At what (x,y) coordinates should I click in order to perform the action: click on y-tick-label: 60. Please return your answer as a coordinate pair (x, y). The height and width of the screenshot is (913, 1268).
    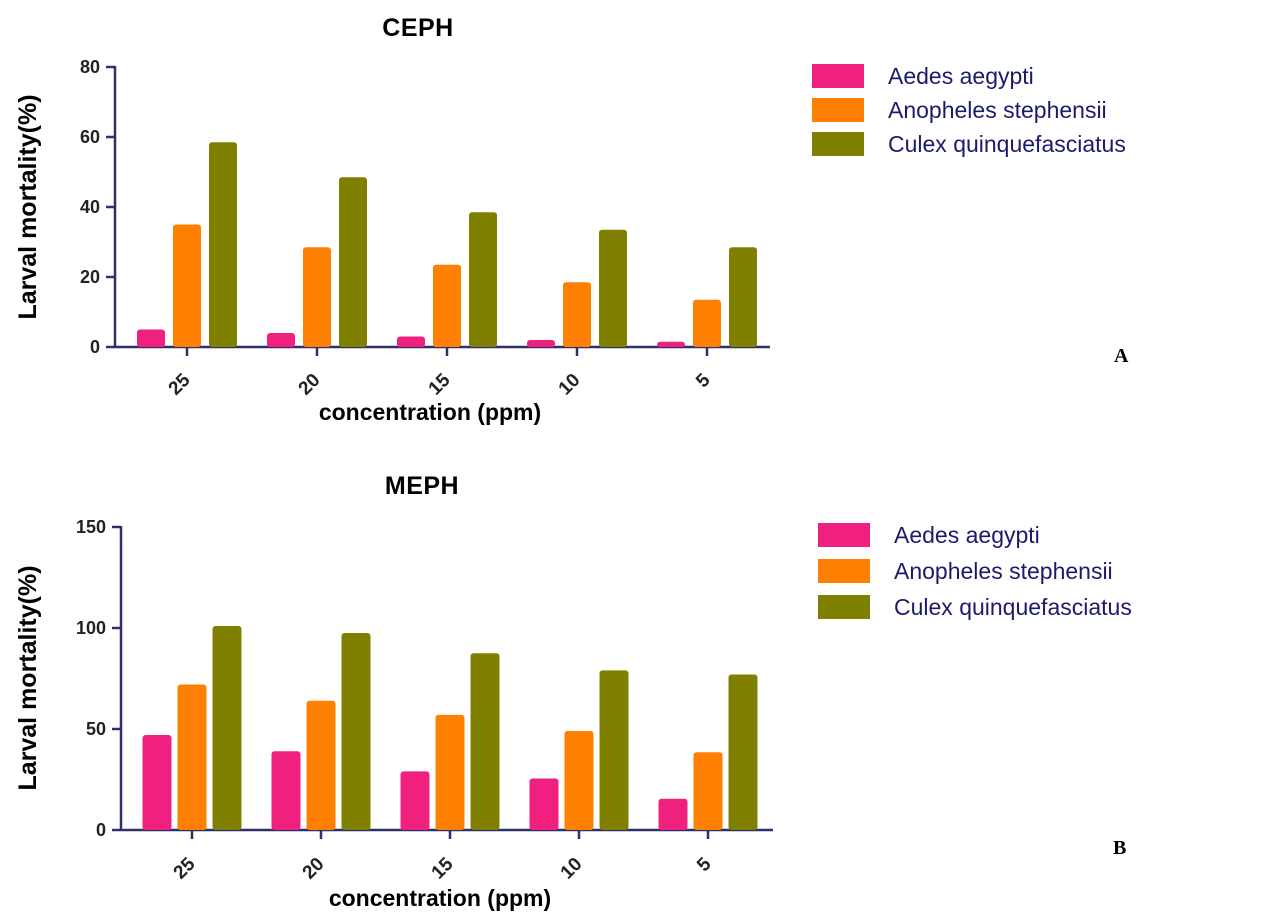
    Looking at the image, I should click on (90, 137).